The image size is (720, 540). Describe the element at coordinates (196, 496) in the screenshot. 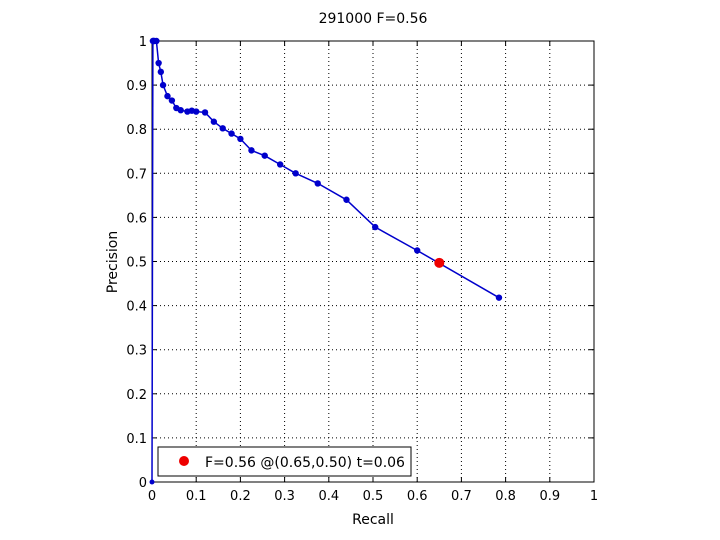

I see `x-tick-label: 0.1` at that location.